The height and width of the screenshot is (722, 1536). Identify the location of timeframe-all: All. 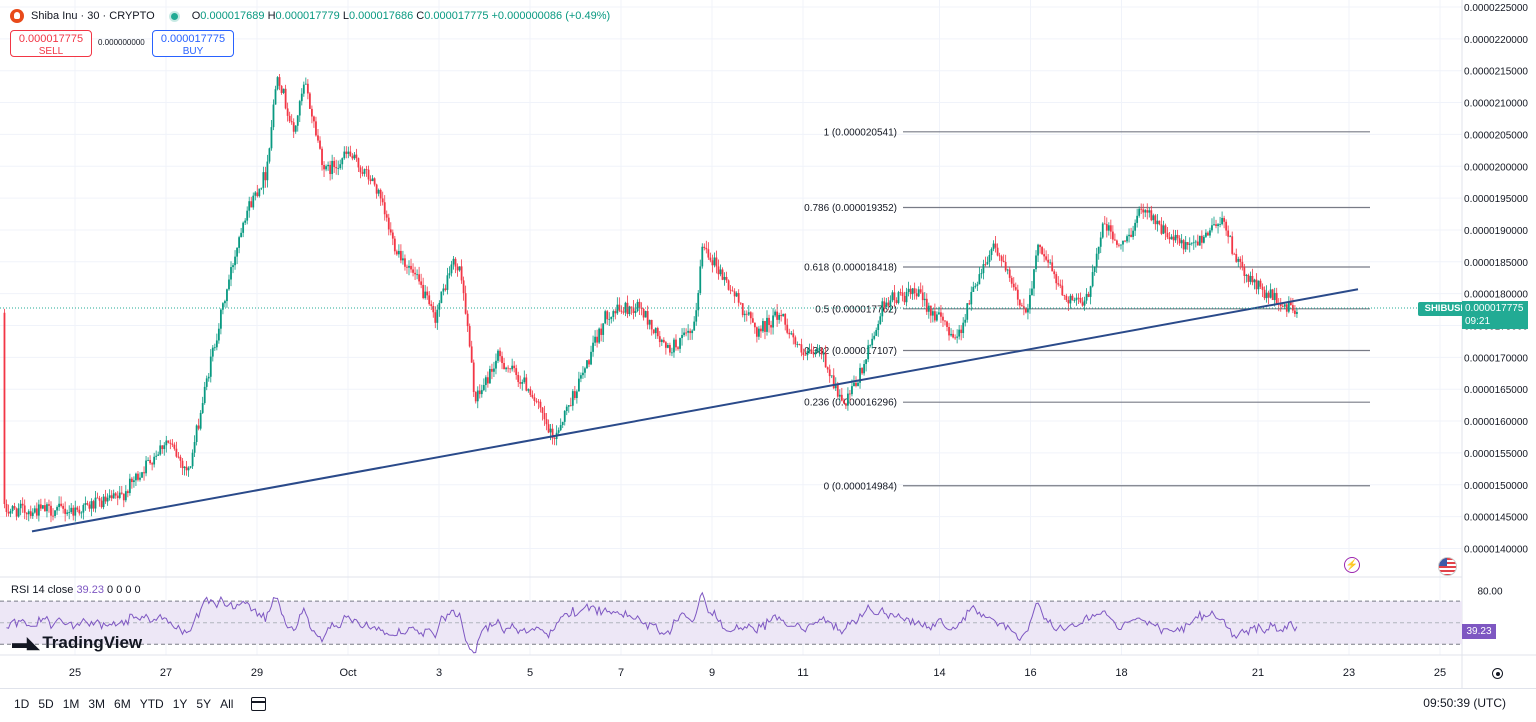
(226, 704).